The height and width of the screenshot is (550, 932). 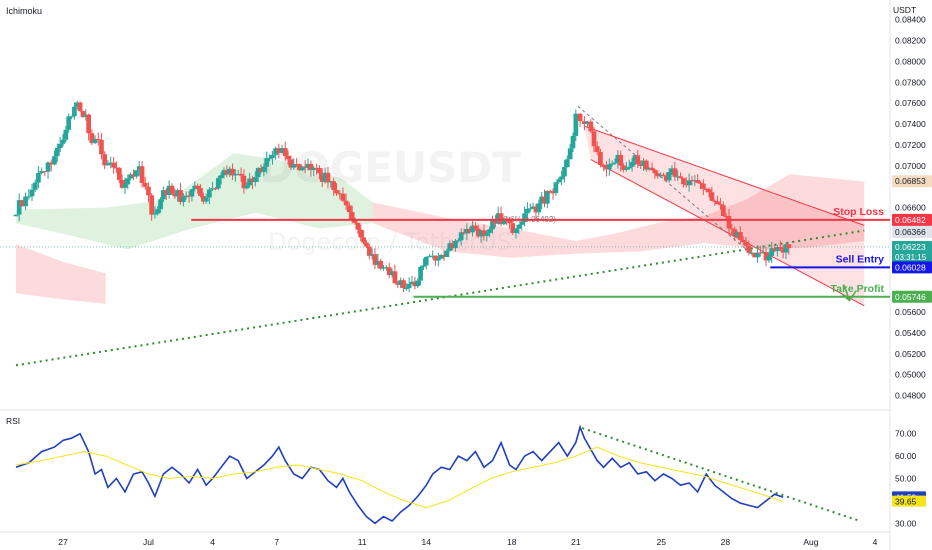 What do you see at coordinates (858, 289) in the screenshot?
I see `take-profit-label: Take Profit` at bounding box center [858, 289].